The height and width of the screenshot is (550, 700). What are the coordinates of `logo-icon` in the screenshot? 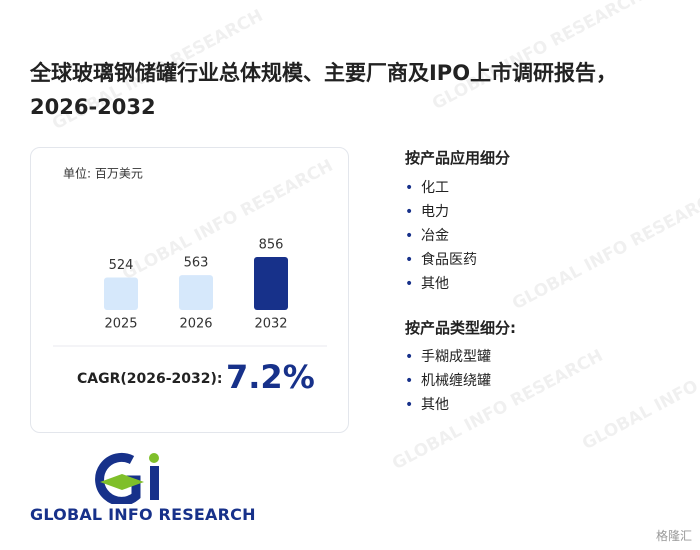 It's located at (127, 478).